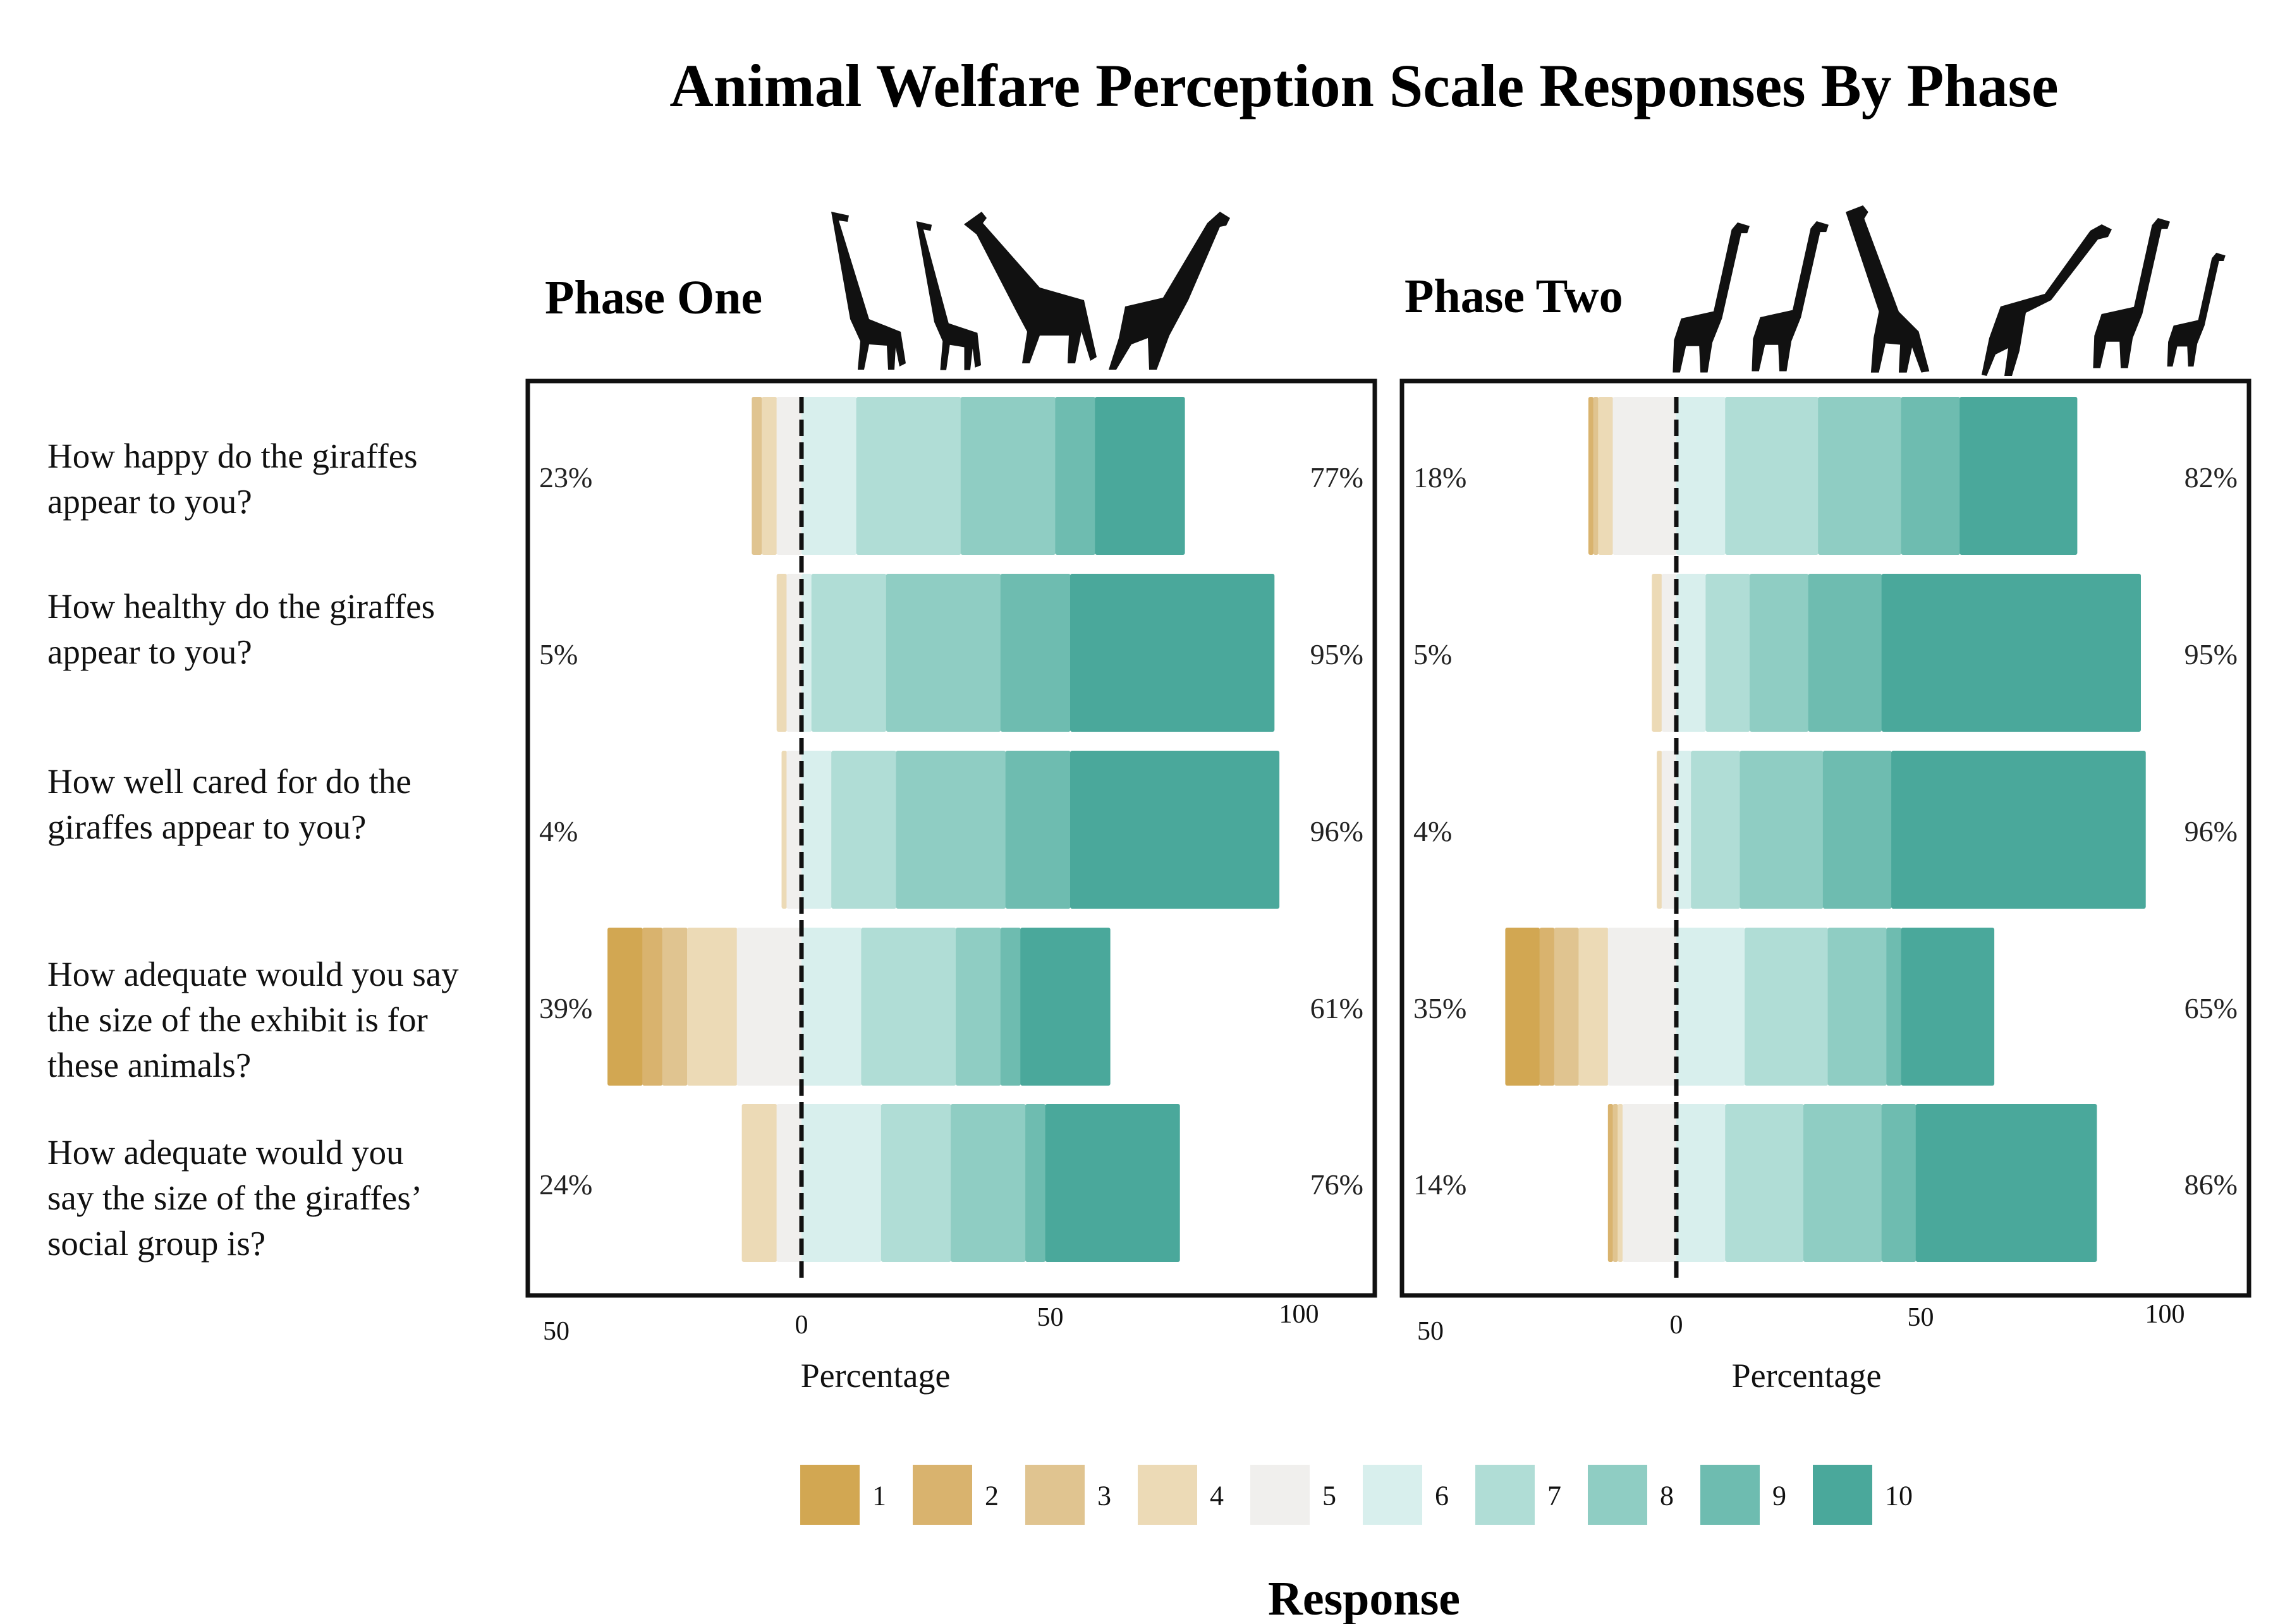 The width and height of the screenshot is (2285, 1624). I want to click on positive-percent-label: 82%, so click(2211, 477).